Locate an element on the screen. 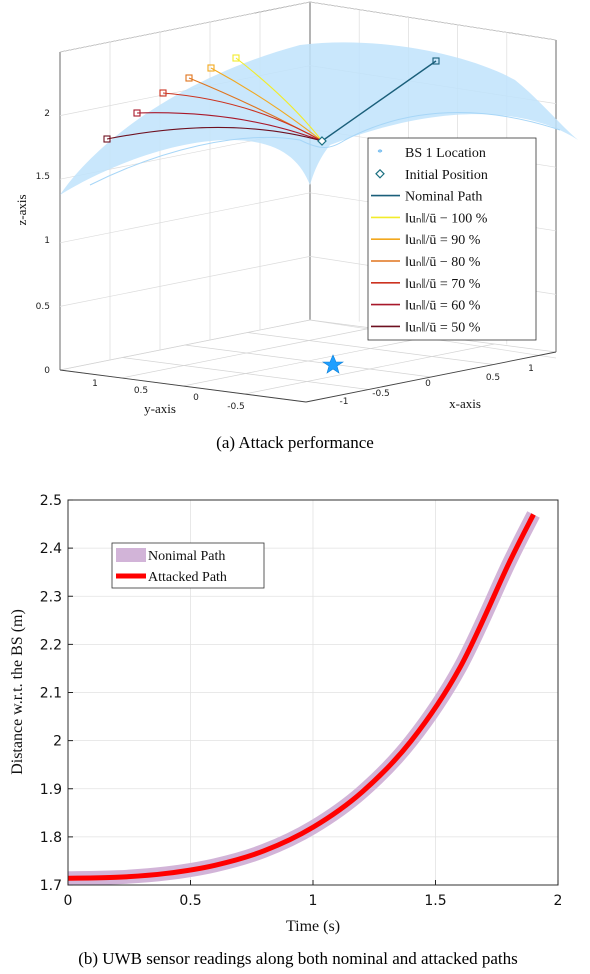 The height and width of the screenshot is (974, 590). attack-paths is located at coordinates (271, 100).